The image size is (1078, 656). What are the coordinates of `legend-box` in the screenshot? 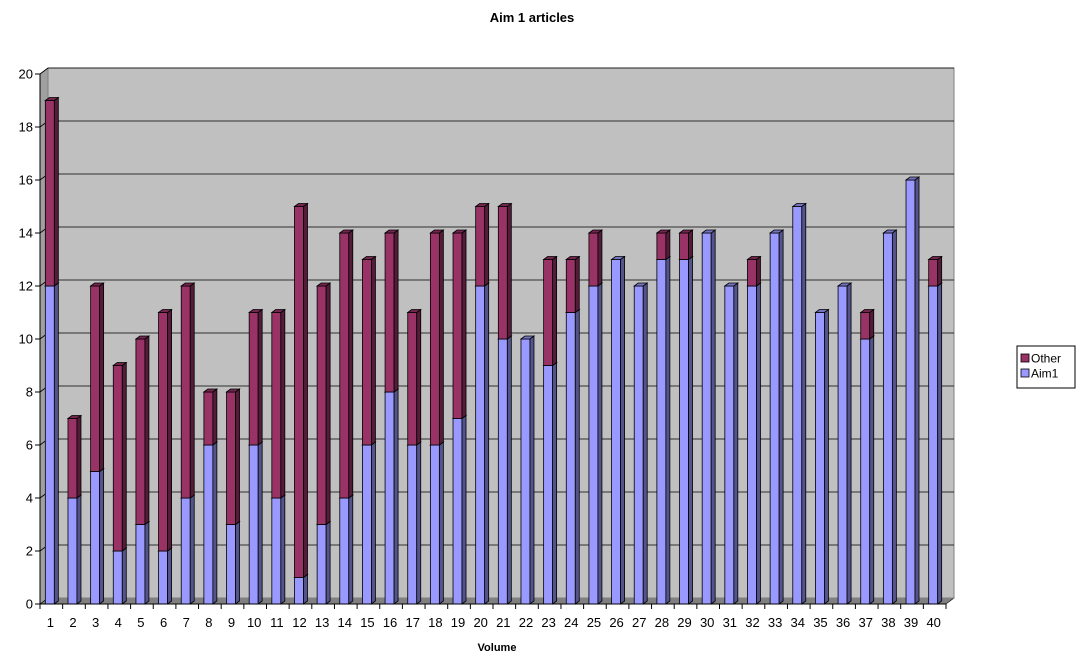 It's located at (1046, 367).